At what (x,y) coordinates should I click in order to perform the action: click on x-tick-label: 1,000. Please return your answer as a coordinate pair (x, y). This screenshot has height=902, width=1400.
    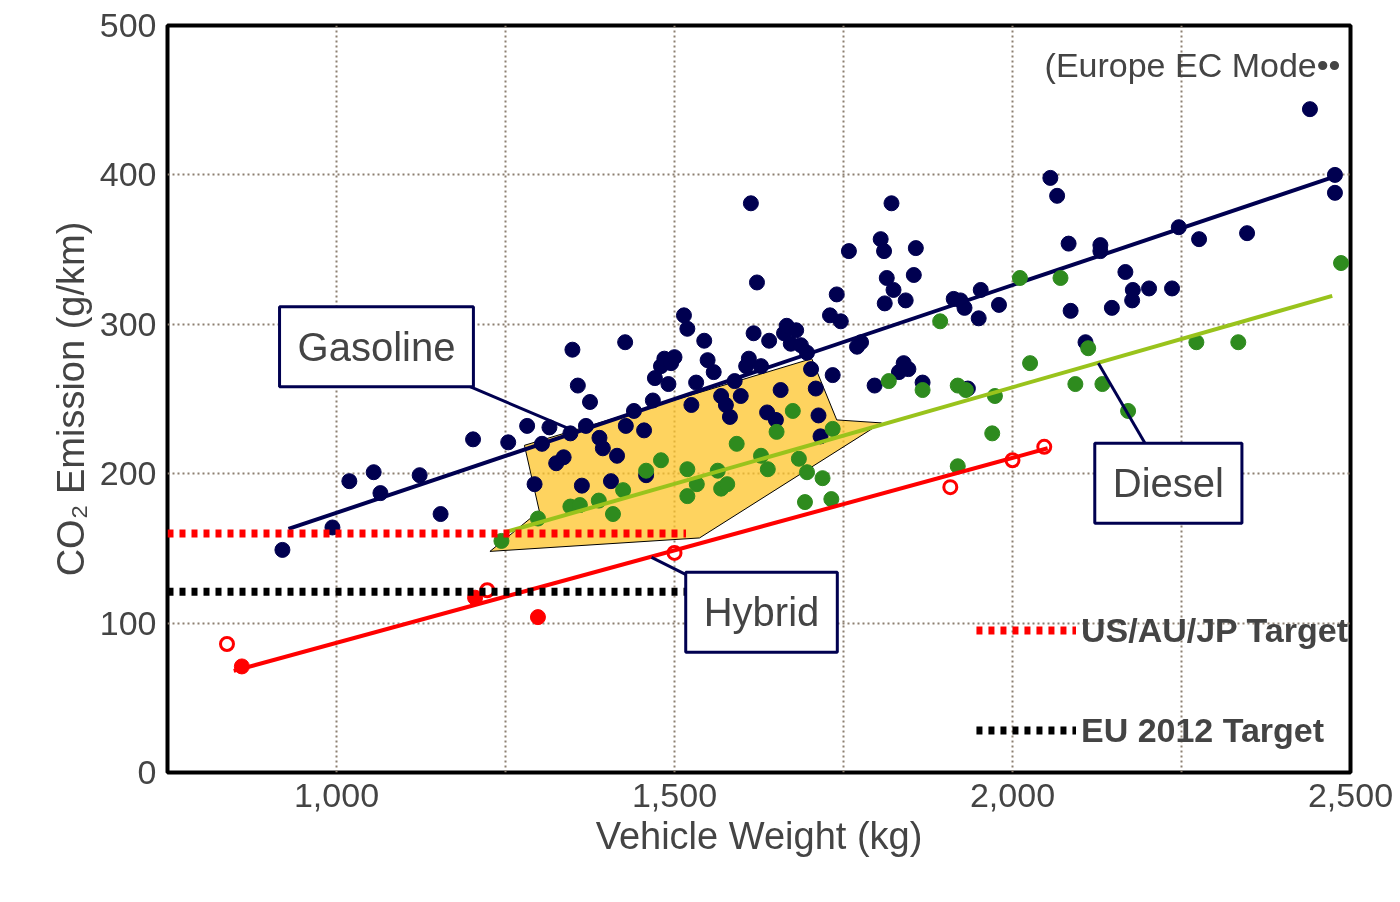
    Looking at the image, I should click on (336, 794).